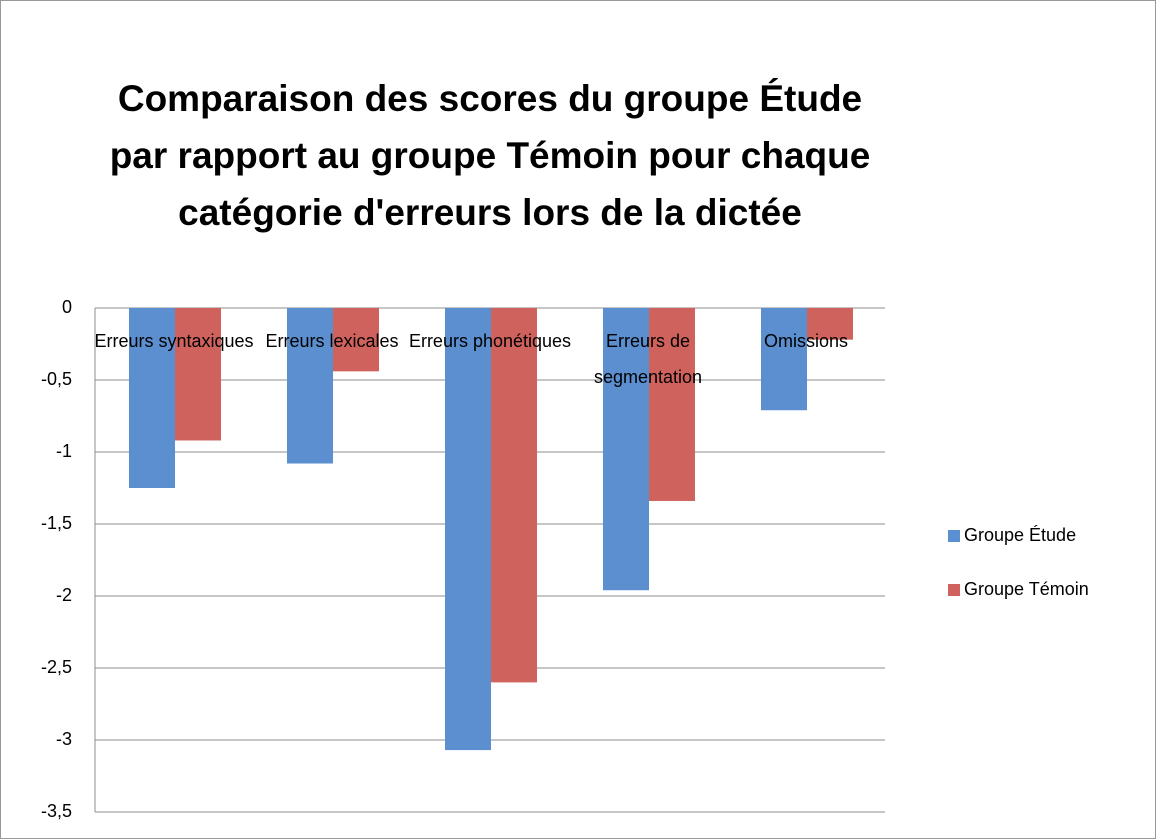 This screenshot has width=1156, height=839. What do you see at coordinates (805, 341) in the screenshot?
I see `x-tick-label: Omissions` at bounding box center [805, 341].